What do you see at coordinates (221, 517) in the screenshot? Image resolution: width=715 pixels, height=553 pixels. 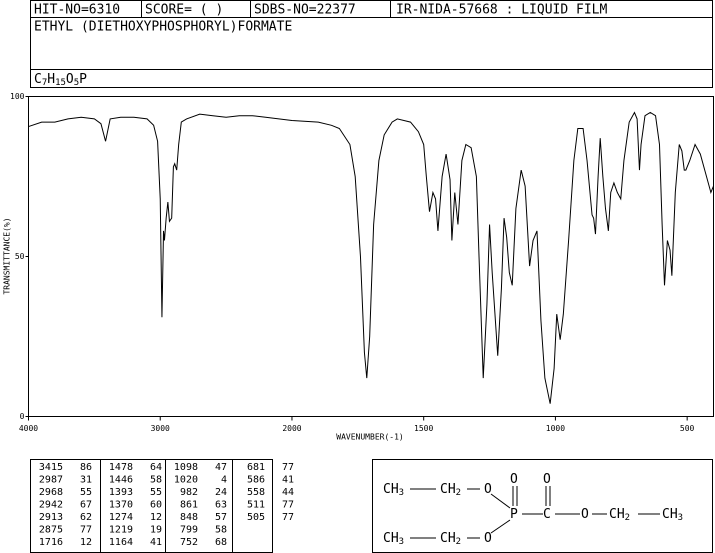 I see `peak-transmittance: 57` at bounding box center [221, 517].